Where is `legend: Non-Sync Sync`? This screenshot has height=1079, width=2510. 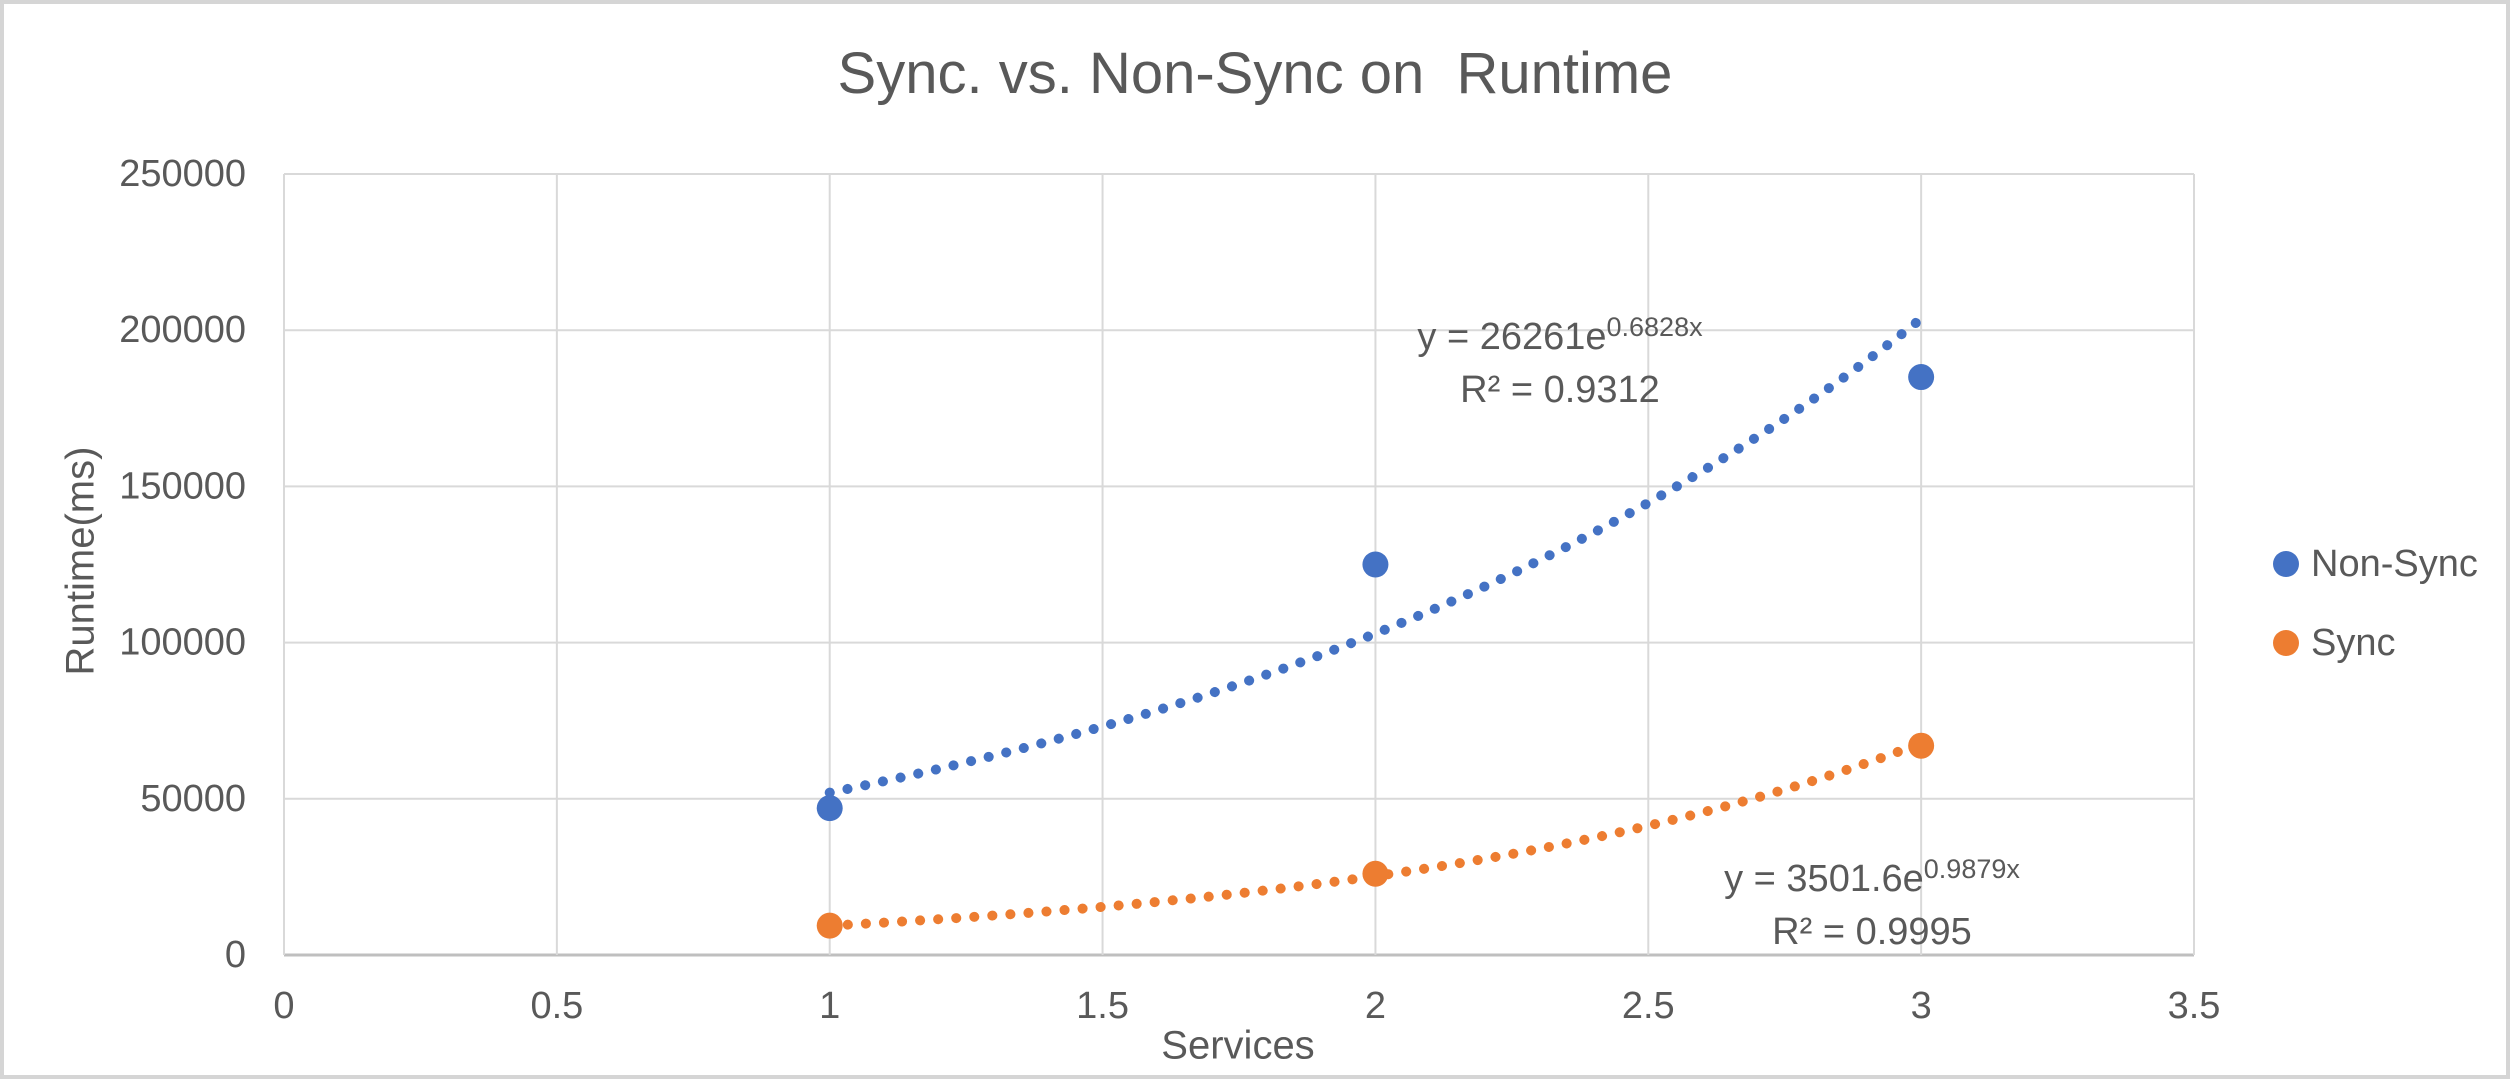 legend: Non-Sync Sync is located at coordinates (2375, 603).